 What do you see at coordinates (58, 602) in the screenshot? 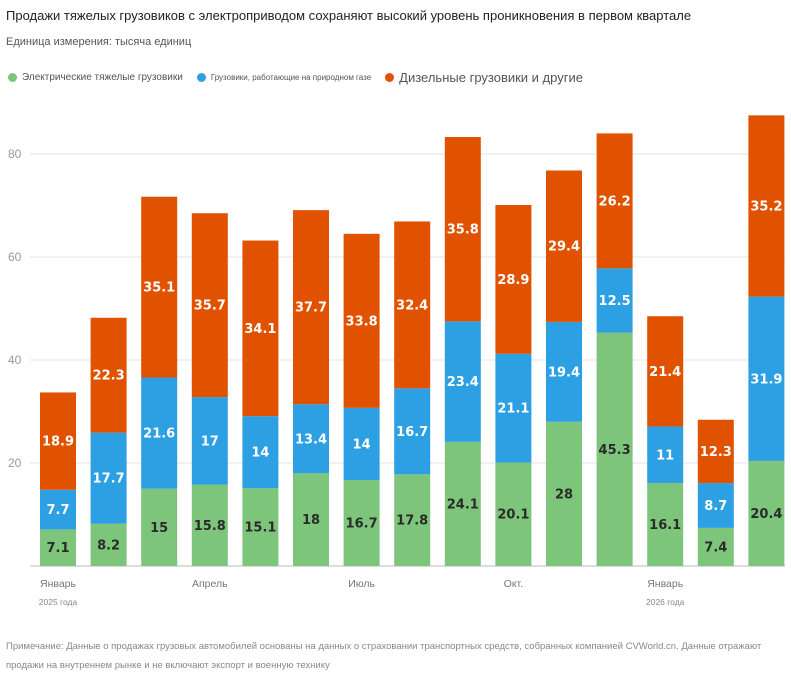
I see `x-tick-sublabel: 2025 года` at bounding box center [58, 602].